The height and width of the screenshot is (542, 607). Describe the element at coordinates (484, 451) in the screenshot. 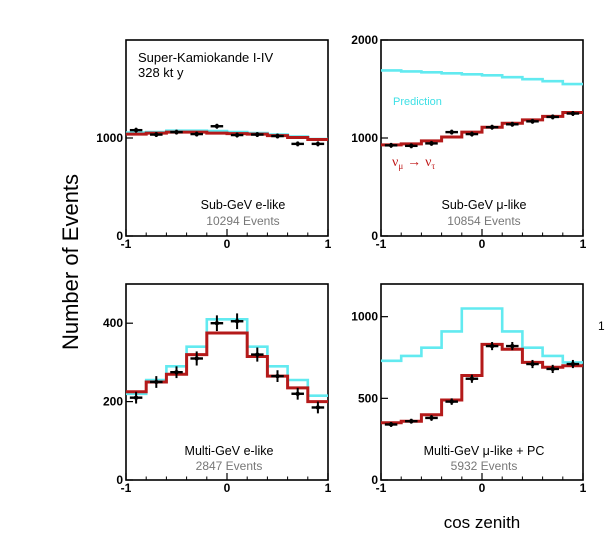

I see `panel-title: Multi-GeV μ-like + PC` at that location.